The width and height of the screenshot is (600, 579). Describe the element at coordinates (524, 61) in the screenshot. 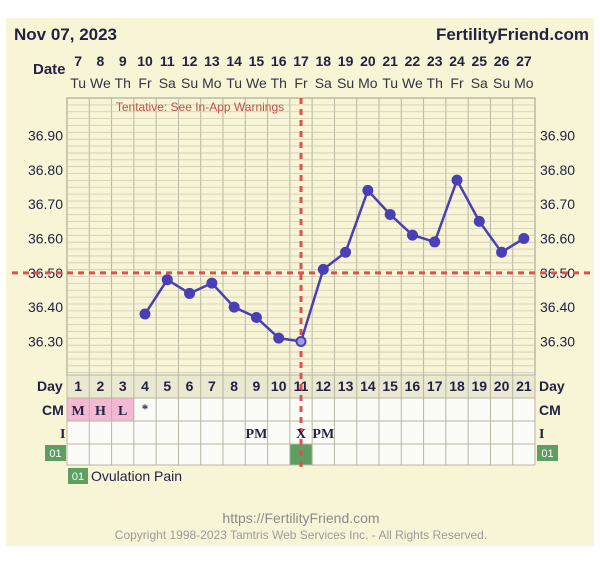

I see `date-label: 27` at that location.